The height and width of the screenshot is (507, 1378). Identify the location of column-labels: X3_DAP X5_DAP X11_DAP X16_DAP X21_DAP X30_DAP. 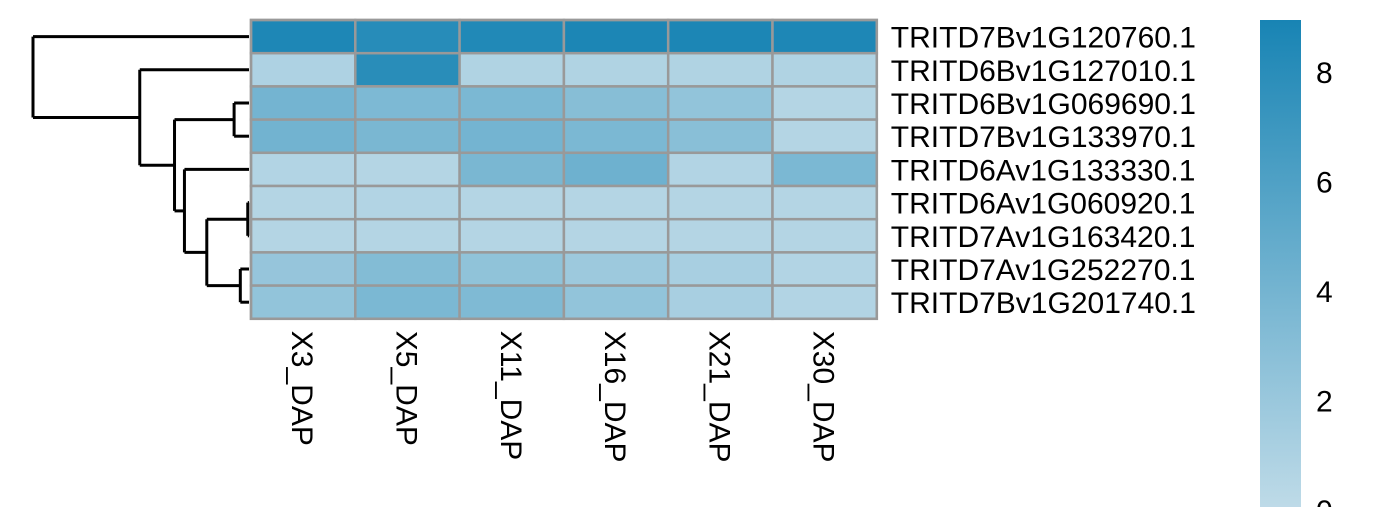
(562, 397).